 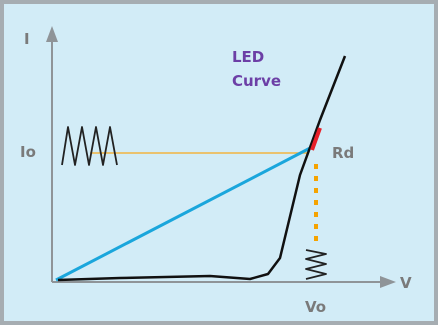 What do you see at coordinates (315, 307) in the screenshot?
I see `vo-label: Vo` at bounding box center [315, 307].